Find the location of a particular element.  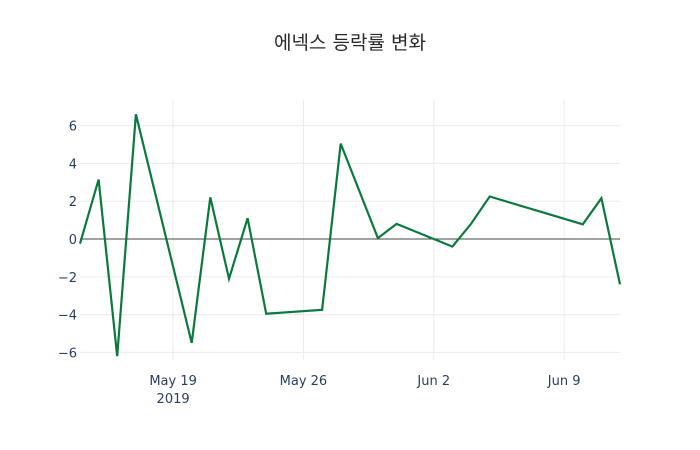

y-tick-label: 6 is located at coordinates (73, 127).